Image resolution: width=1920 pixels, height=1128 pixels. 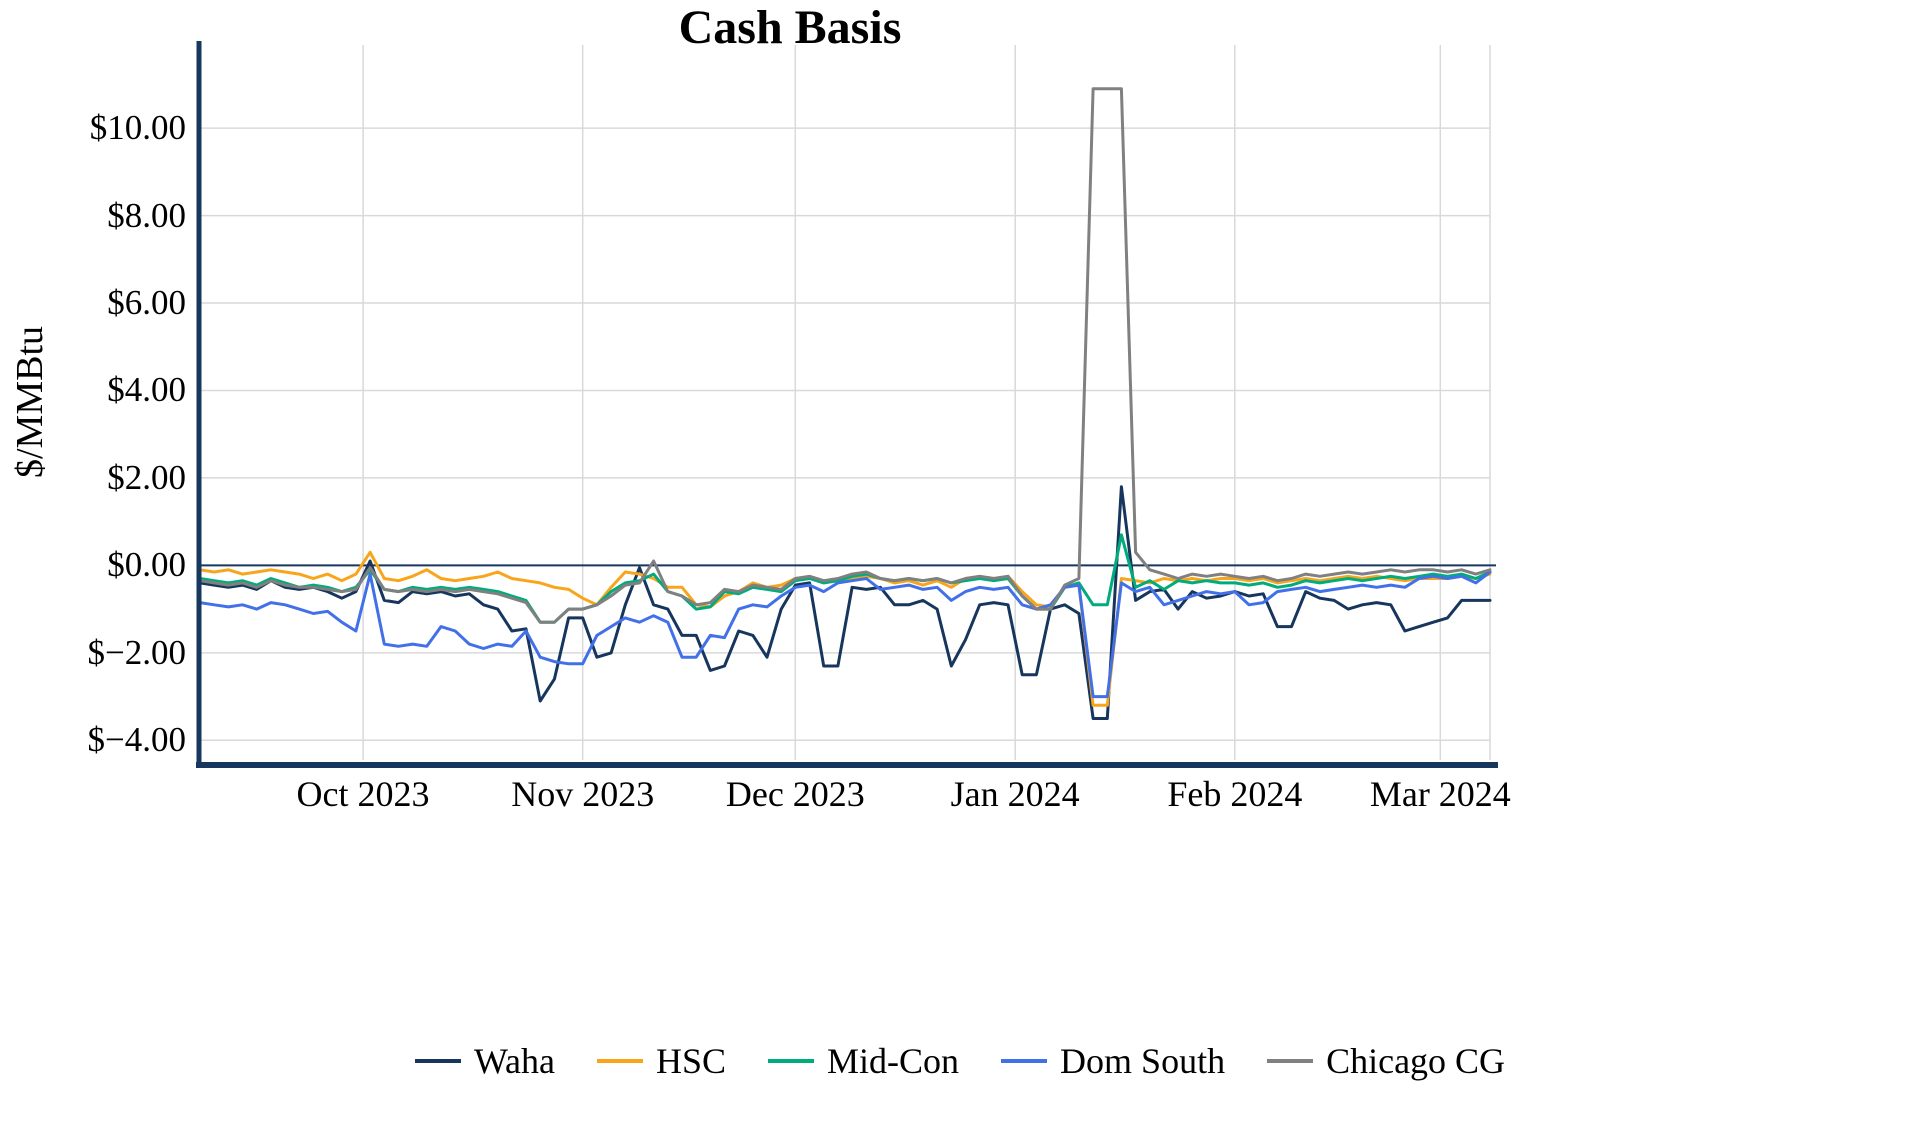 I want to click on x-tick-label-jan-2024: Jan 2024, so click(x=1015, y=794).